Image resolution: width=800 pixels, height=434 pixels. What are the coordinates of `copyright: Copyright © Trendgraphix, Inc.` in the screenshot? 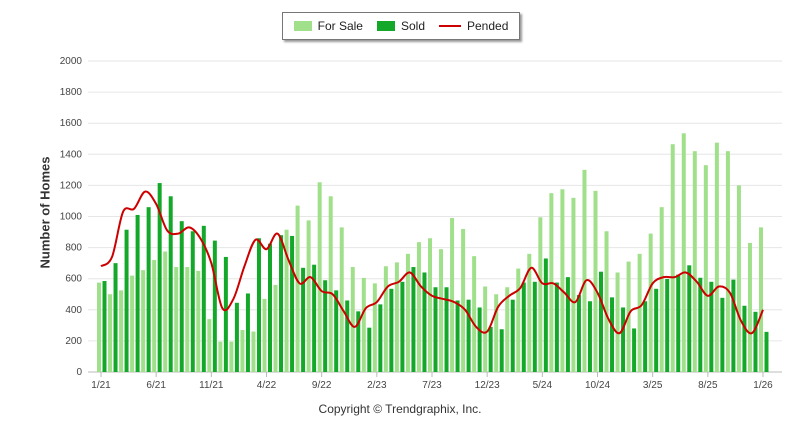 It's located at (400, 409).